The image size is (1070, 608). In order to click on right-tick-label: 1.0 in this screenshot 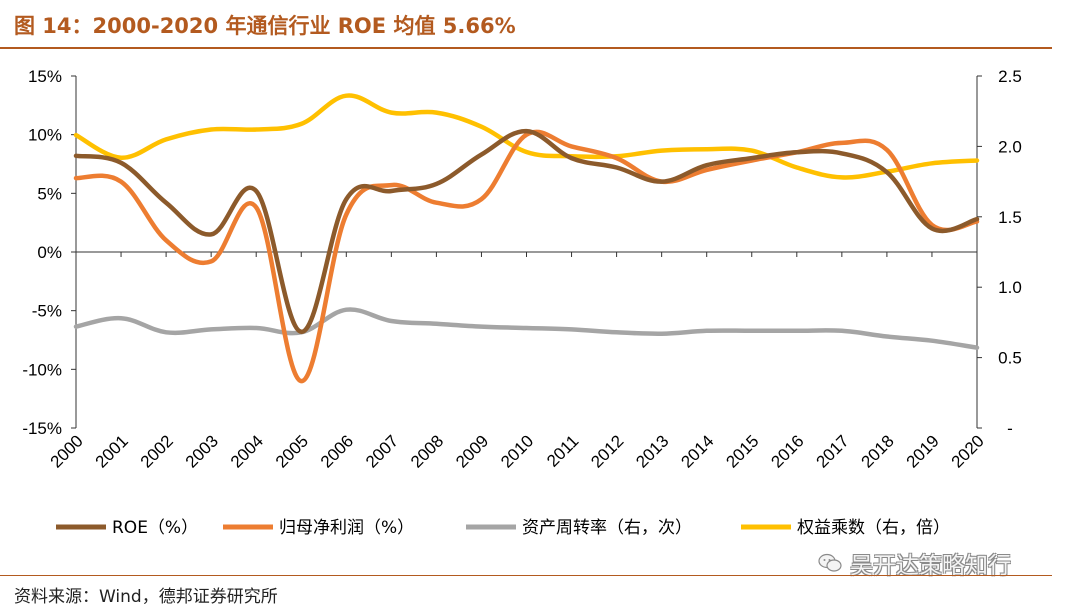, I will do `click(1010, 287)`.